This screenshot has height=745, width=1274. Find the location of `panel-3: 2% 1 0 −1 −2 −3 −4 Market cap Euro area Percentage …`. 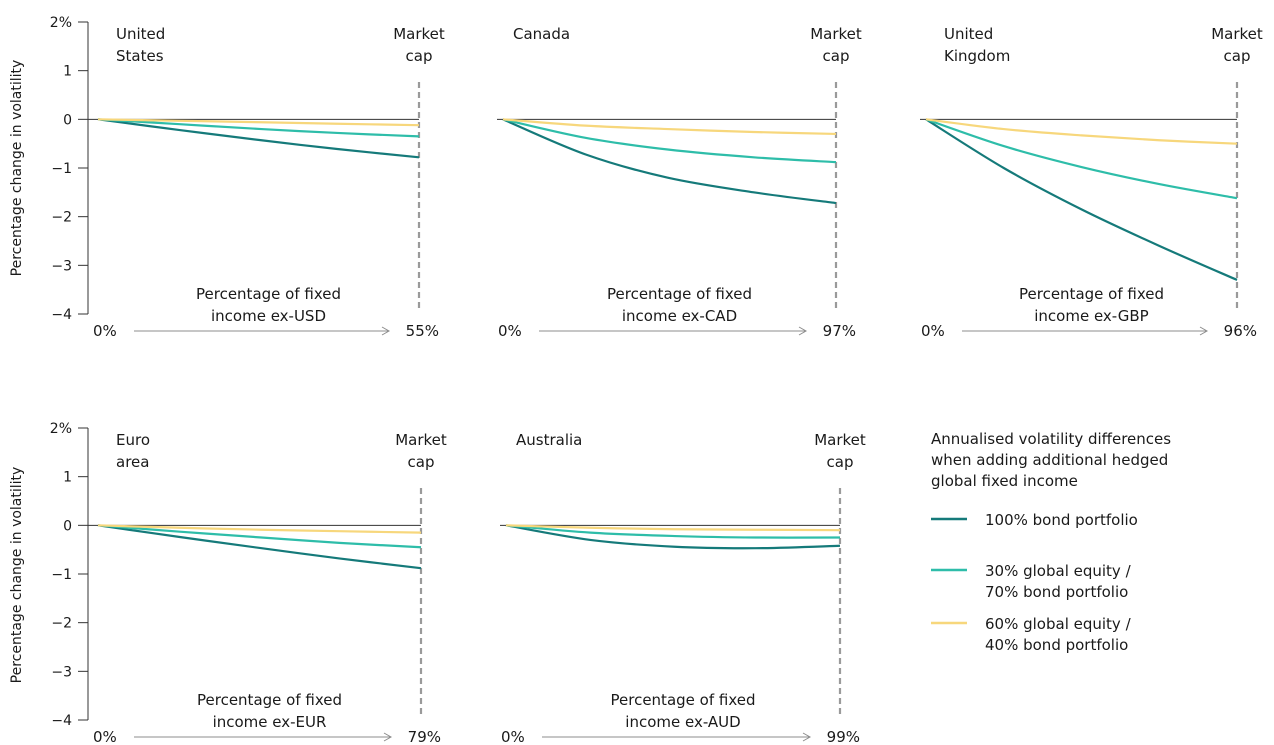

panel-3: 2% 1 0 −1 −2 −3 −4 Market cap Euro area Percentage … is located at coordinates (248, 583).